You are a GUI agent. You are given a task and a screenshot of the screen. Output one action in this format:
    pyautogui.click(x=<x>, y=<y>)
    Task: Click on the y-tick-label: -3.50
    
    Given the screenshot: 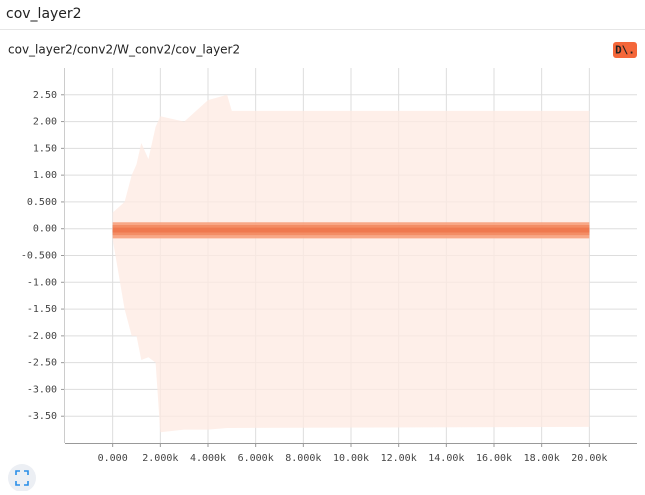 What is the action you would take?
    pyautogui.click(x=42, y=416)
    